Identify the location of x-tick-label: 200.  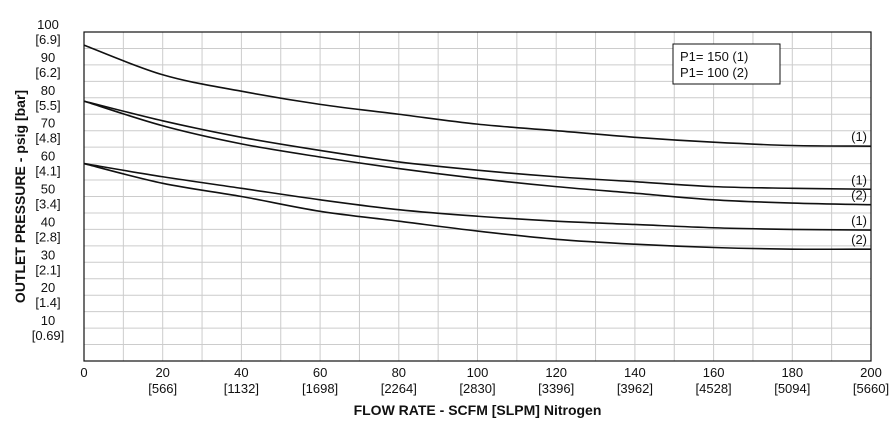
(871, 372).